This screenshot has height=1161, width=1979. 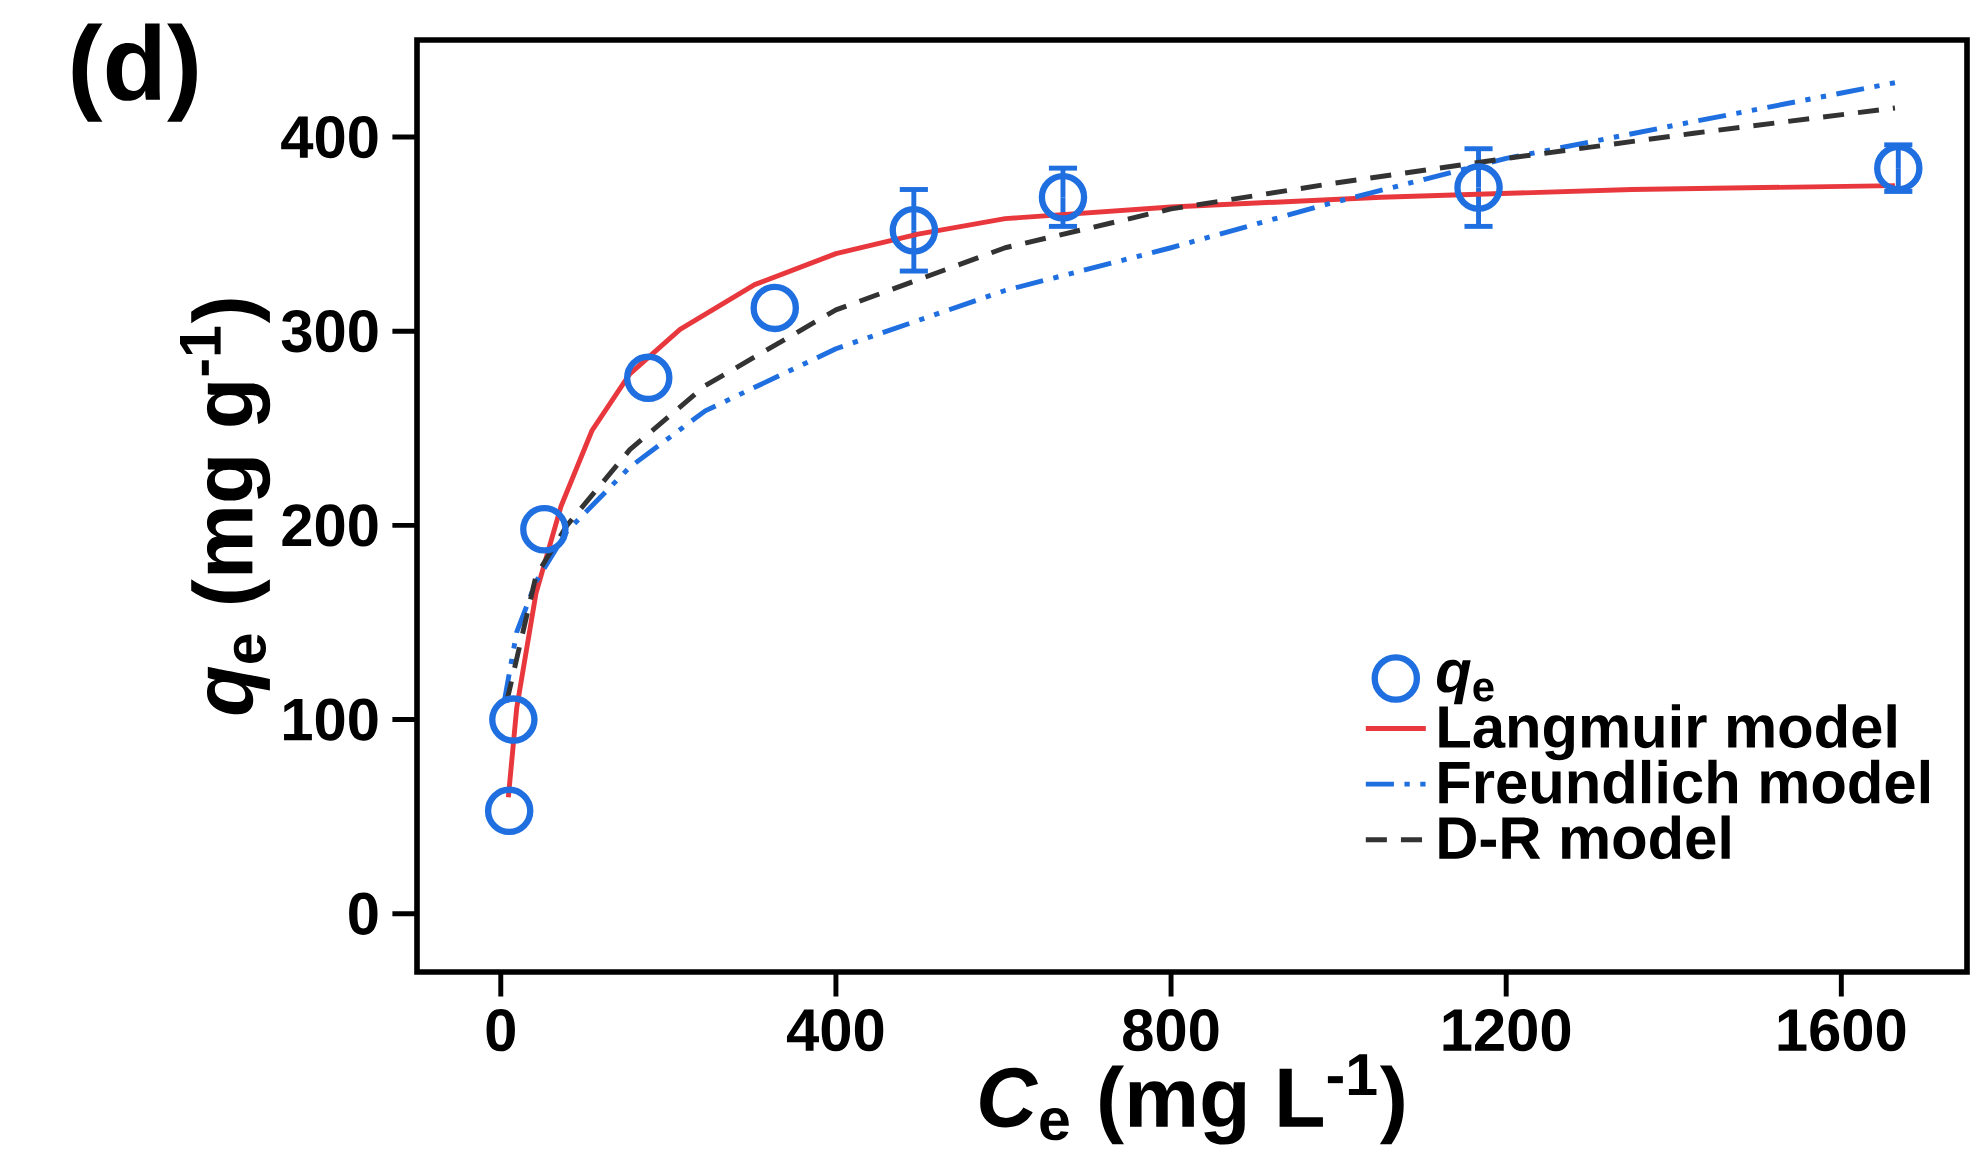 I want to click on x-tick-label: 400, so click(x=835, y=1030).